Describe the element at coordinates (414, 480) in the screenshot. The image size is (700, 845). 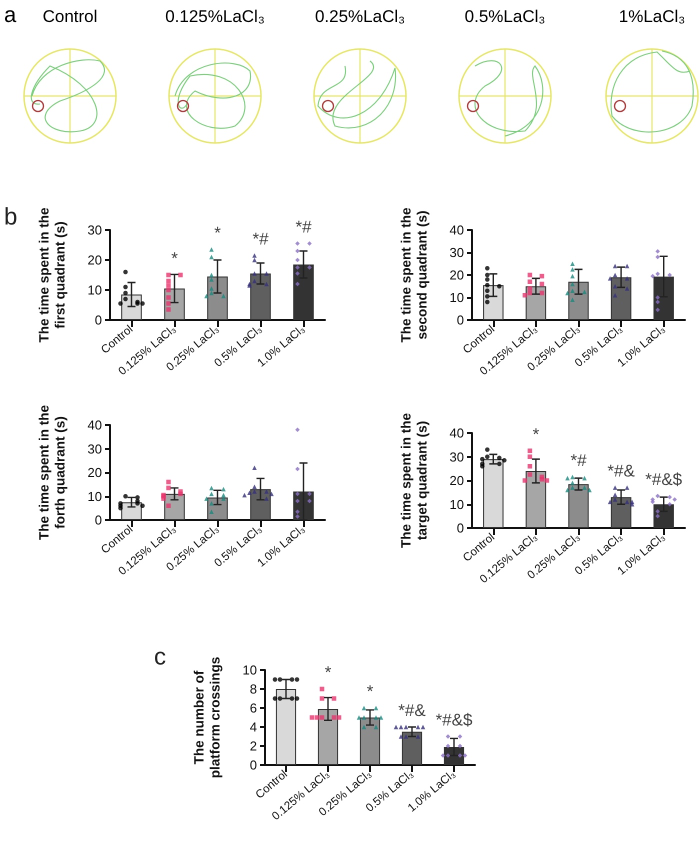
I see `y-axis-title: The time spent in the target quadrant (s)` at that location.